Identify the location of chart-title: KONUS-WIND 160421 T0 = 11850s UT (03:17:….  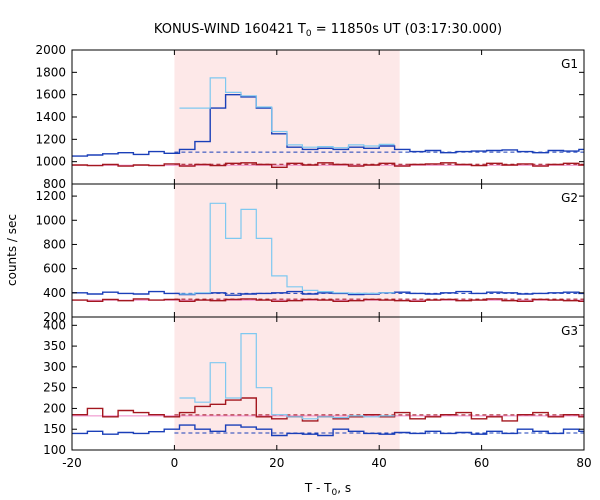
(328, 30).